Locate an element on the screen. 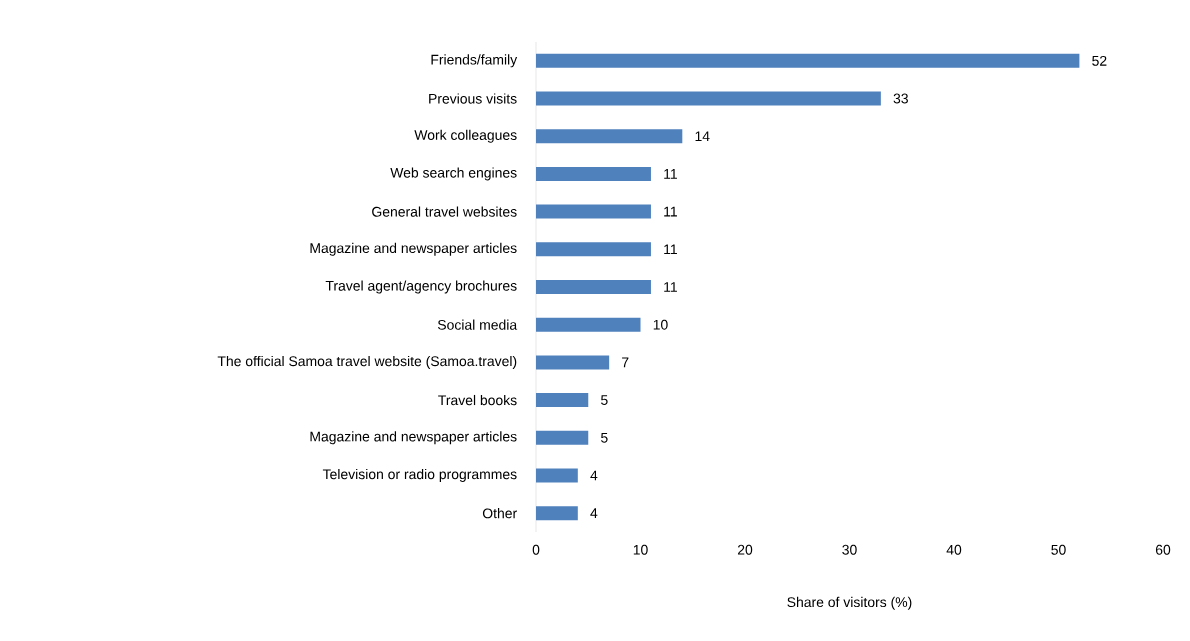 The image size is (1190, 641). y-tick-label: Friends/family is located at coordinates (474, 61).